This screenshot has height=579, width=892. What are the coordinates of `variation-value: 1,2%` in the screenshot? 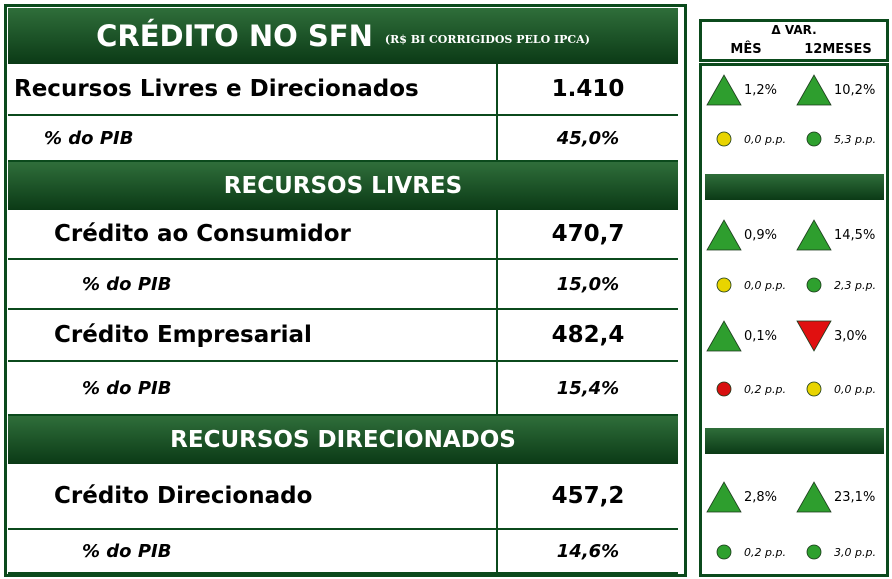 It's located at (761, 90).